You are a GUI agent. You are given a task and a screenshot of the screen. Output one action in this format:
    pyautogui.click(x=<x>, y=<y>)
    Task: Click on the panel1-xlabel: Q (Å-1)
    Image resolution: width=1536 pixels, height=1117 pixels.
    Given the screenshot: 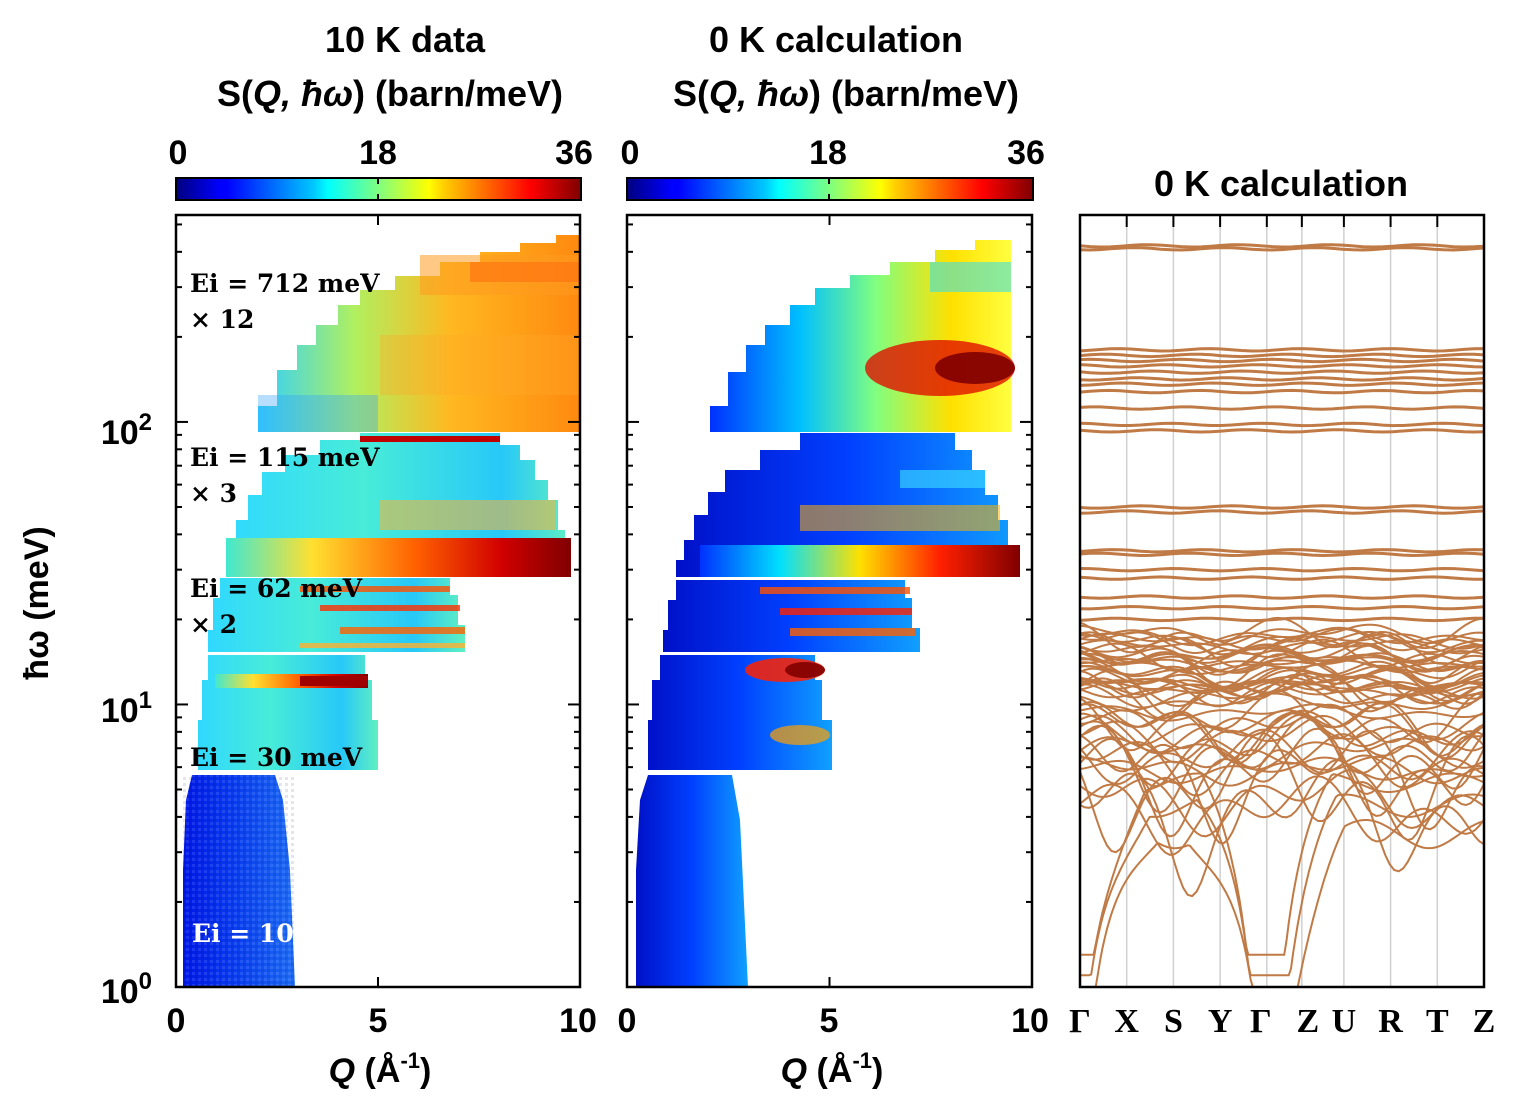 What is the action you would take?
    pyautogui.click(x=380, y=1069)
    